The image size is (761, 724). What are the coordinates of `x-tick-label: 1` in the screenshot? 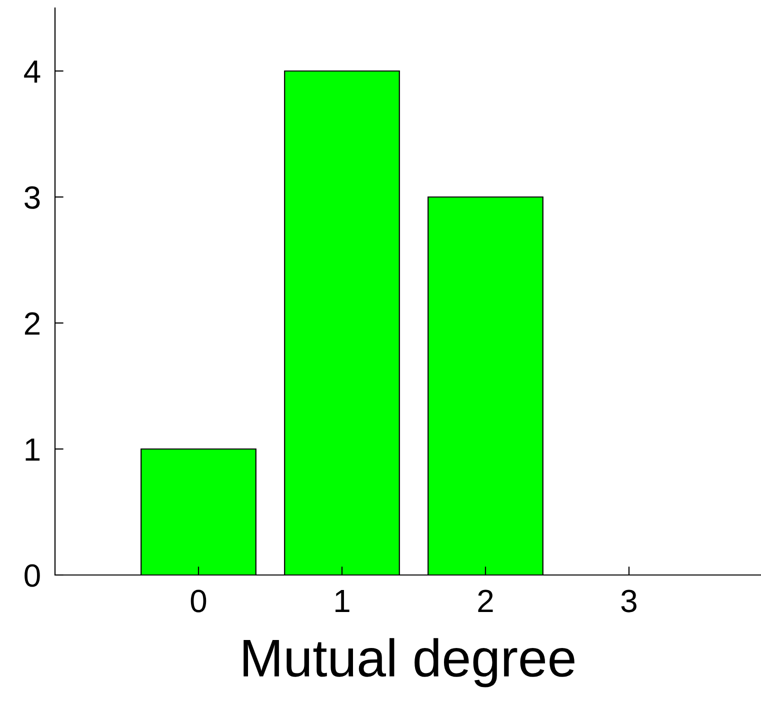 It's located at (343, 601).